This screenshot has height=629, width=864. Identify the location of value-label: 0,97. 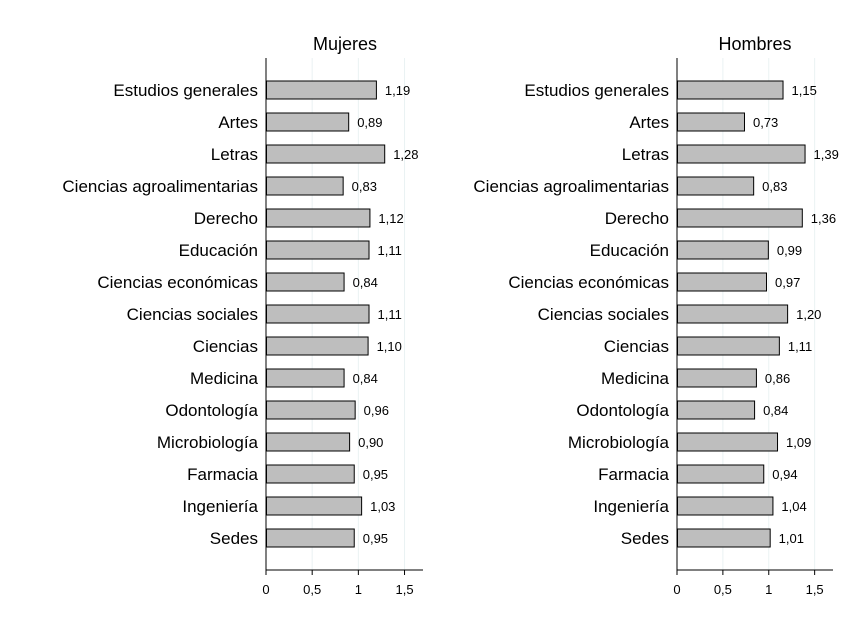
(787, 282).